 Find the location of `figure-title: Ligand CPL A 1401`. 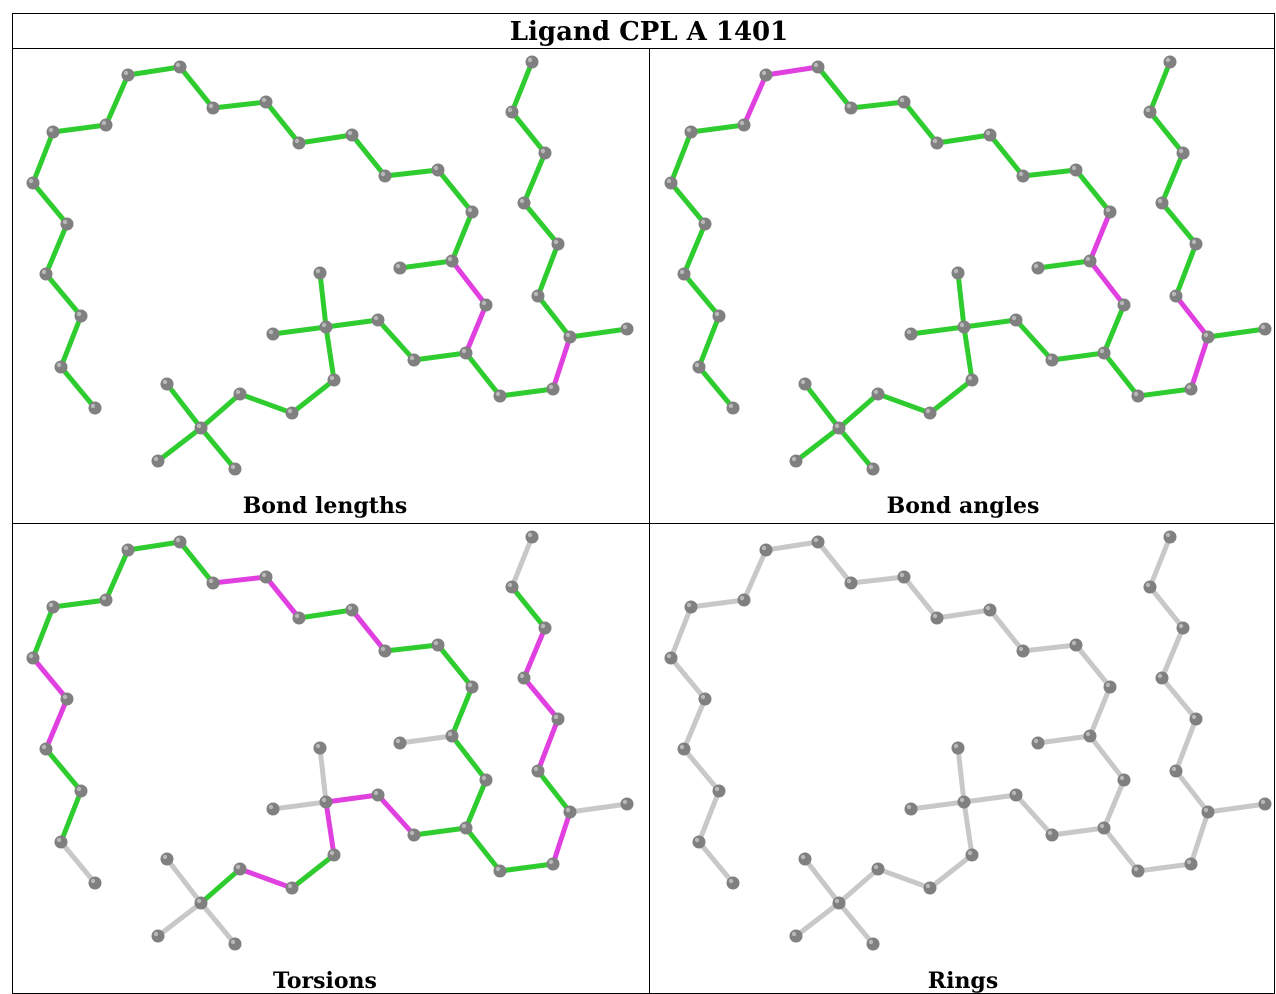

figure-title: Ligand CPL A 1401 is located at coordinates (649, 32).